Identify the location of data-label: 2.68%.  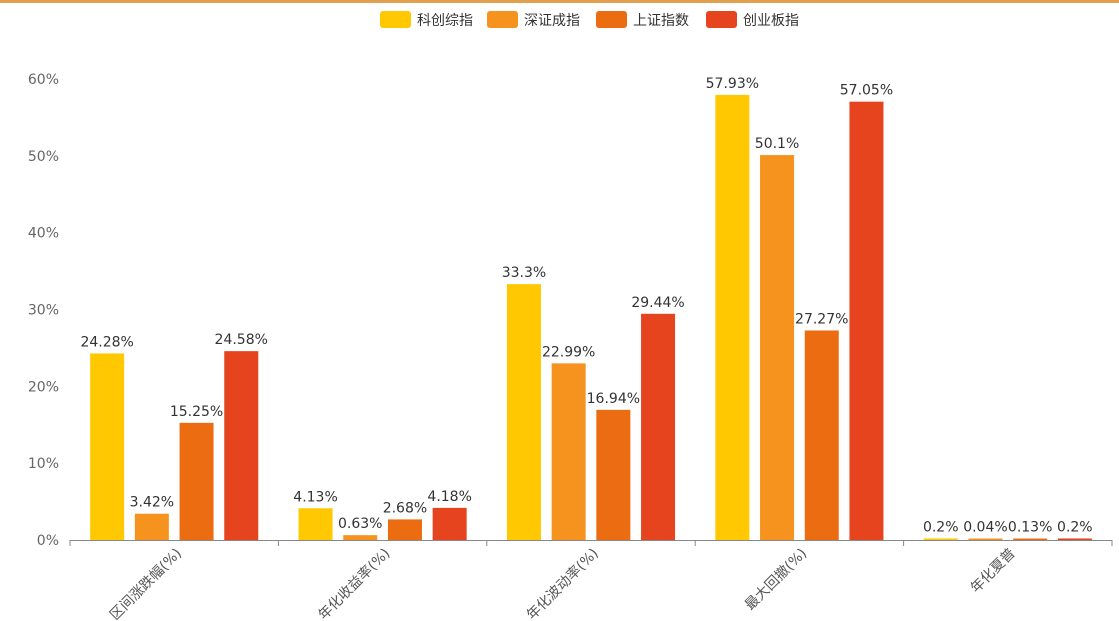
(405, 508).